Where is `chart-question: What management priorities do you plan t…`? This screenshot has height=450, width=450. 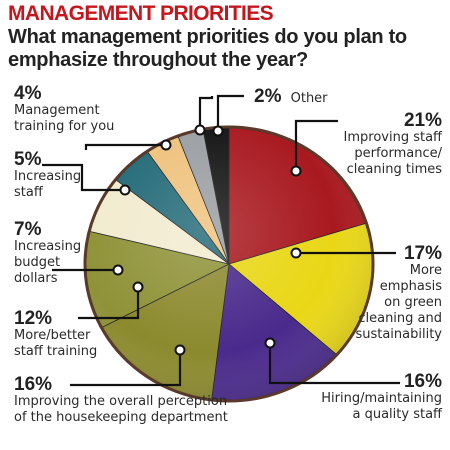
chart-question: What management priorities do you plan t… is located at coordinates (207, 48).